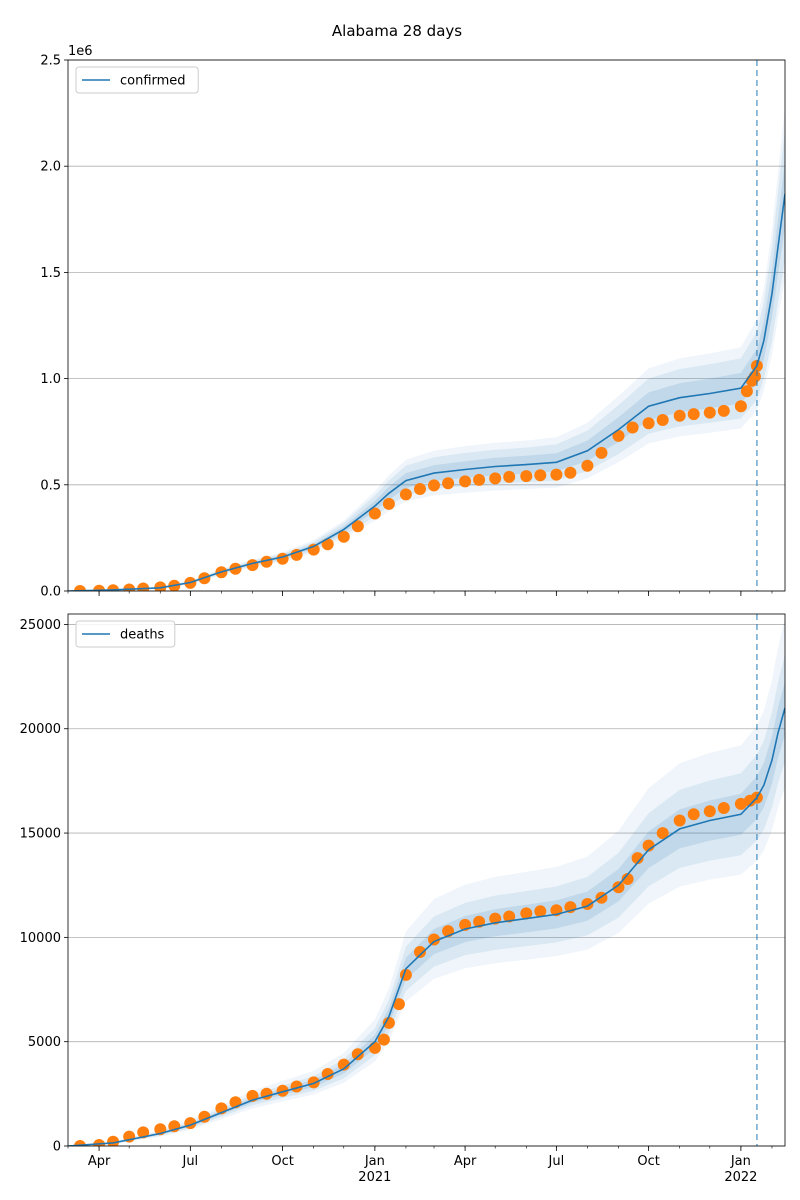 This screenshot has width=800, height=1200. Describe the element at coordinates (50, 485) in the screenshot. I see `y-tick-label: 0.5` at that location.